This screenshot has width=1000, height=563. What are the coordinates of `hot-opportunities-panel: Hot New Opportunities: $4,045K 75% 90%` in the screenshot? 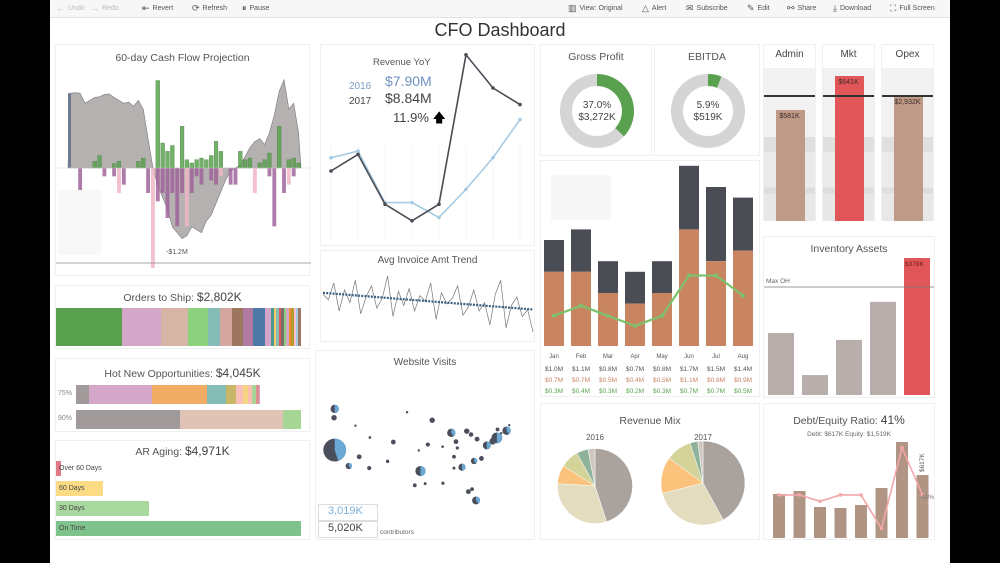 It's located at (182, 395).